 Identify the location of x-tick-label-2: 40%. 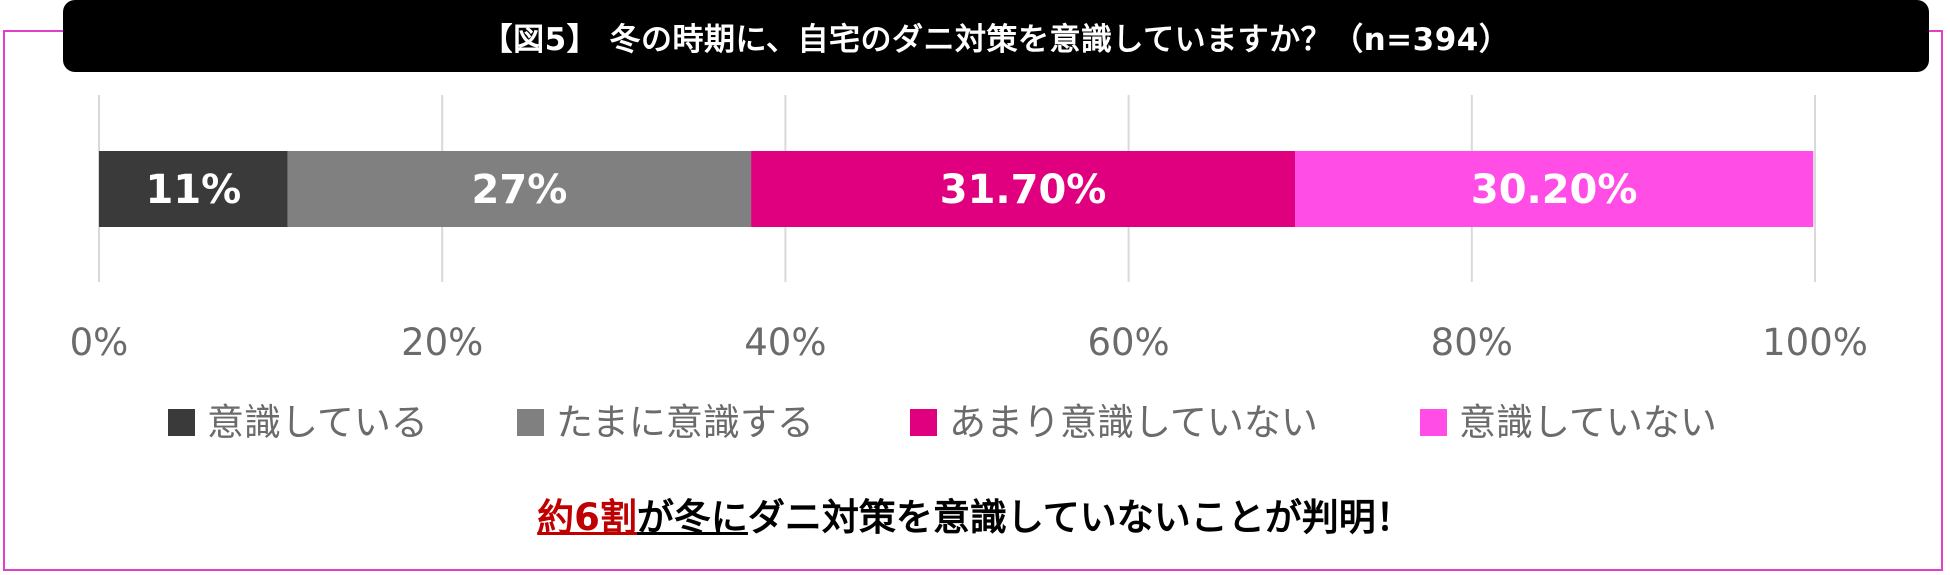
(785, 342).